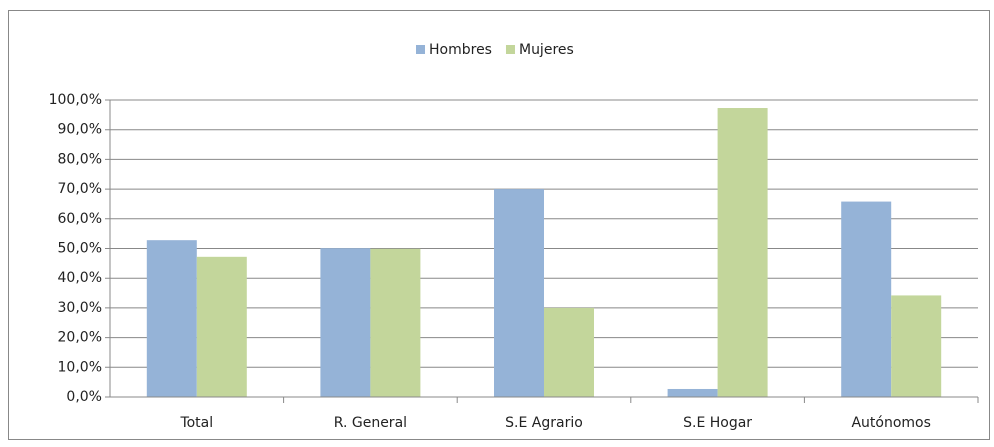 This screenshot has width=994, height=447. Describe the element at coordinates (84, 397) in the screenshot. I see `y-tick-label: 0,0%` at that location.